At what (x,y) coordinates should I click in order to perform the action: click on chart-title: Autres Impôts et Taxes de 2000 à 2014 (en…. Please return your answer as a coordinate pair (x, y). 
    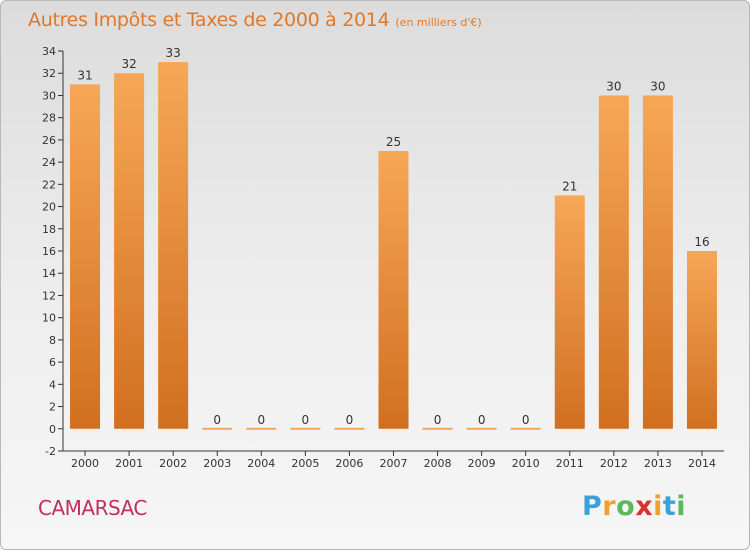
    Looking at the image, I should click on (255, 20).